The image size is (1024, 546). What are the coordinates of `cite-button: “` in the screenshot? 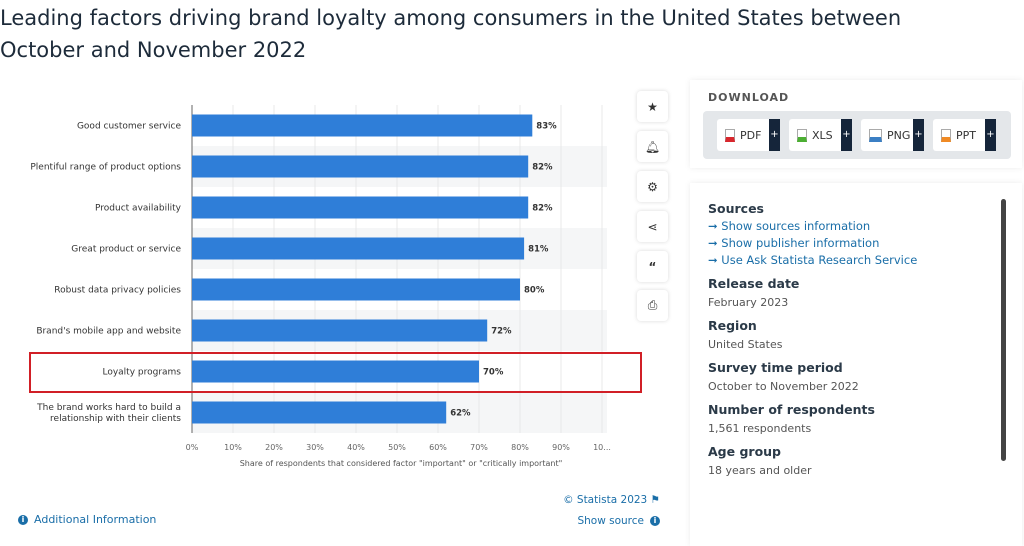 It's located at (652, 266).